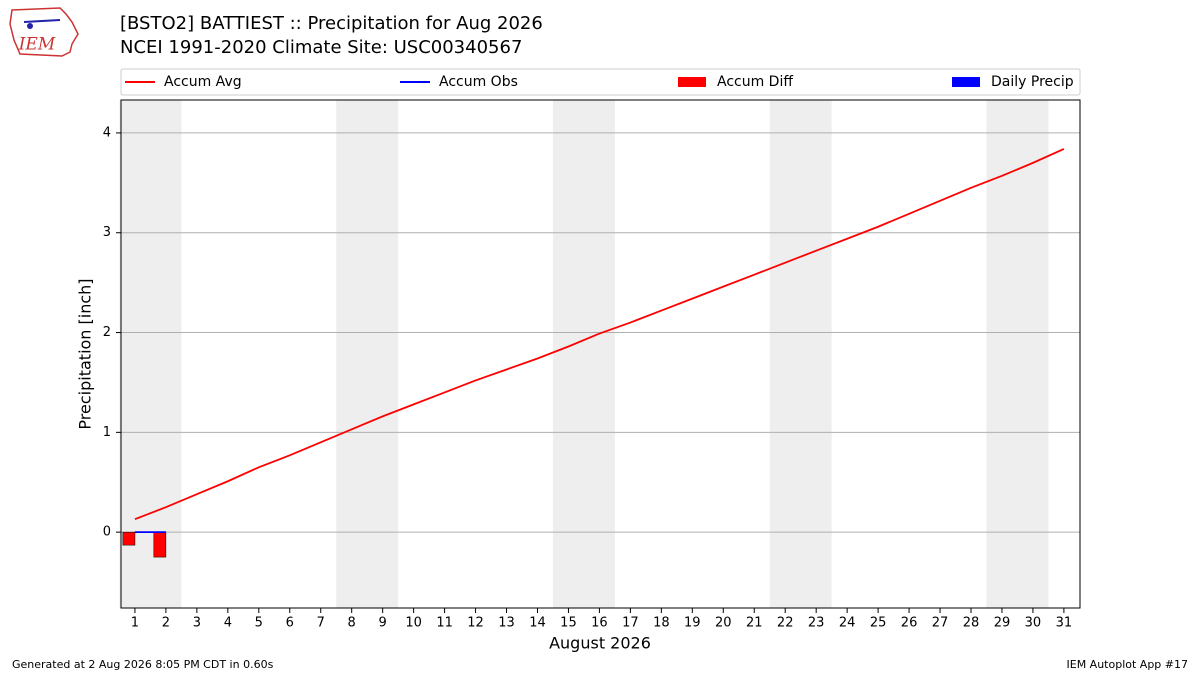 This screenshot has height=675, width=1200. I want to click on footer-right: IEM Autoplot App #17, so click(1128, 664).